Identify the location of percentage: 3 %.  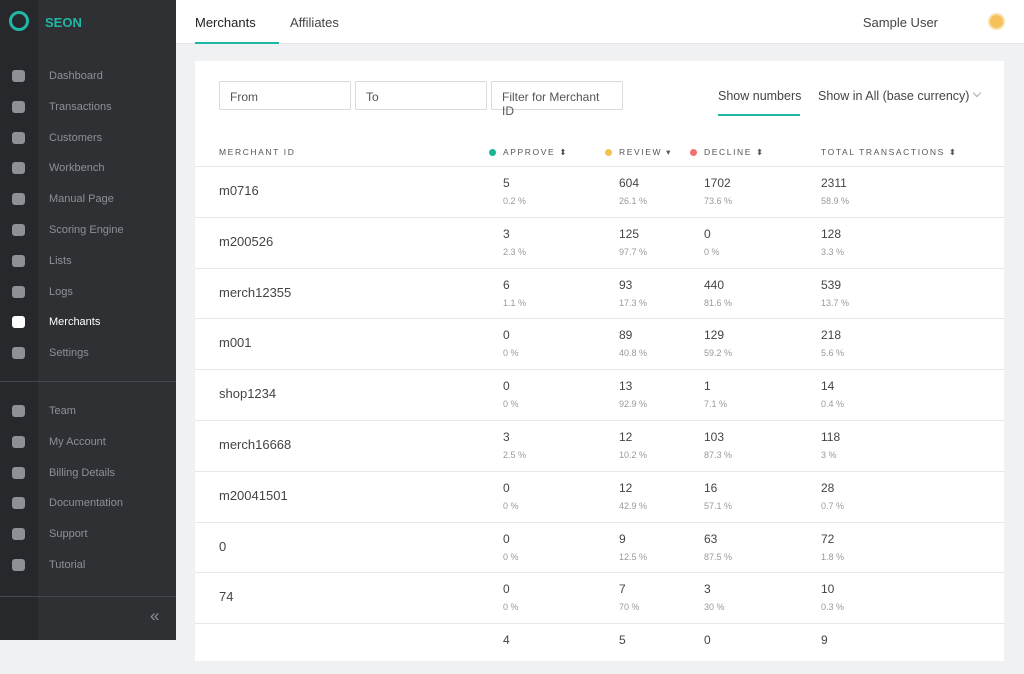
(829, 455).